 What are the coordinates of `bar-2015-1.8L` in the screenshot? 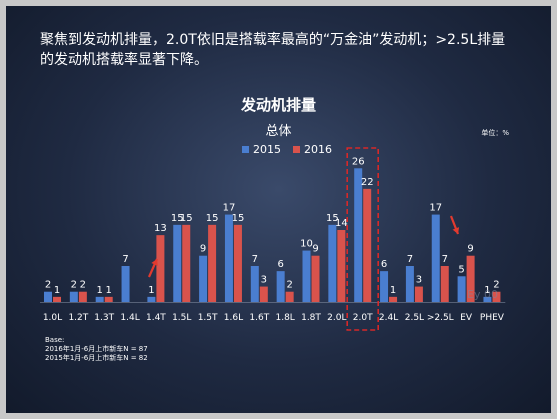 It's located at (280, 286).